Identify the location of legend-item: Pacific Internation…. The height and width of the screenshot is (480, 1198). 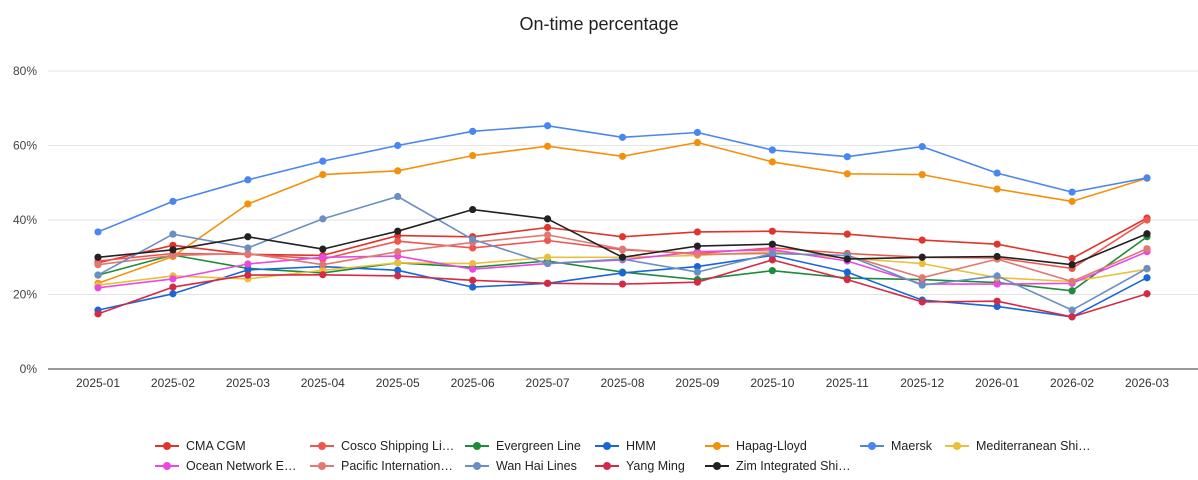
(381, 466).